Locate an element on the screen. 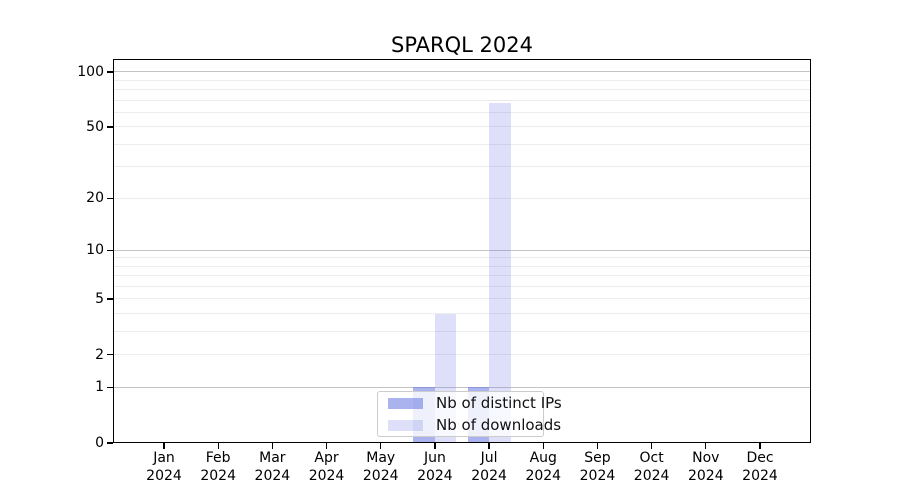 Image resolution: width=900 pixels, height=500 pixels. legend-item-distinct-ips: Nb of distinct IPs is located at coordinates (475, 403).